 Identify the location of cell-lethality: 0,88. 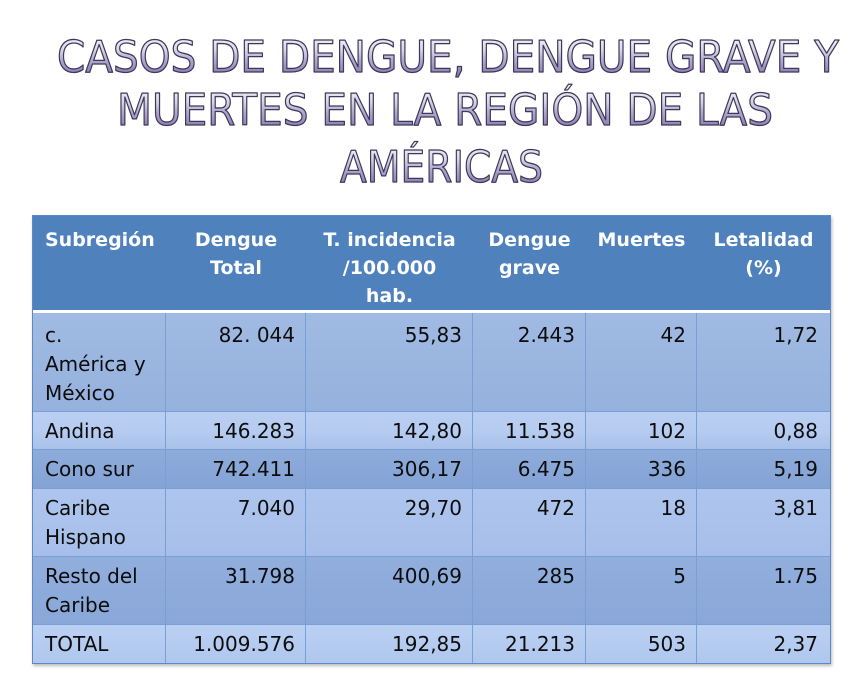
(763, 431).